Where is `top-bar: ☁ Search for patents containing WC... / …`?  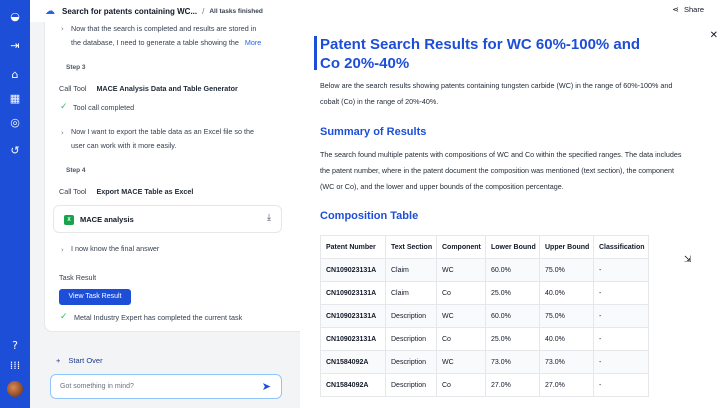
top-bar: ☁ Search for patents containing WC... / … is located at coordinates (377, 11).